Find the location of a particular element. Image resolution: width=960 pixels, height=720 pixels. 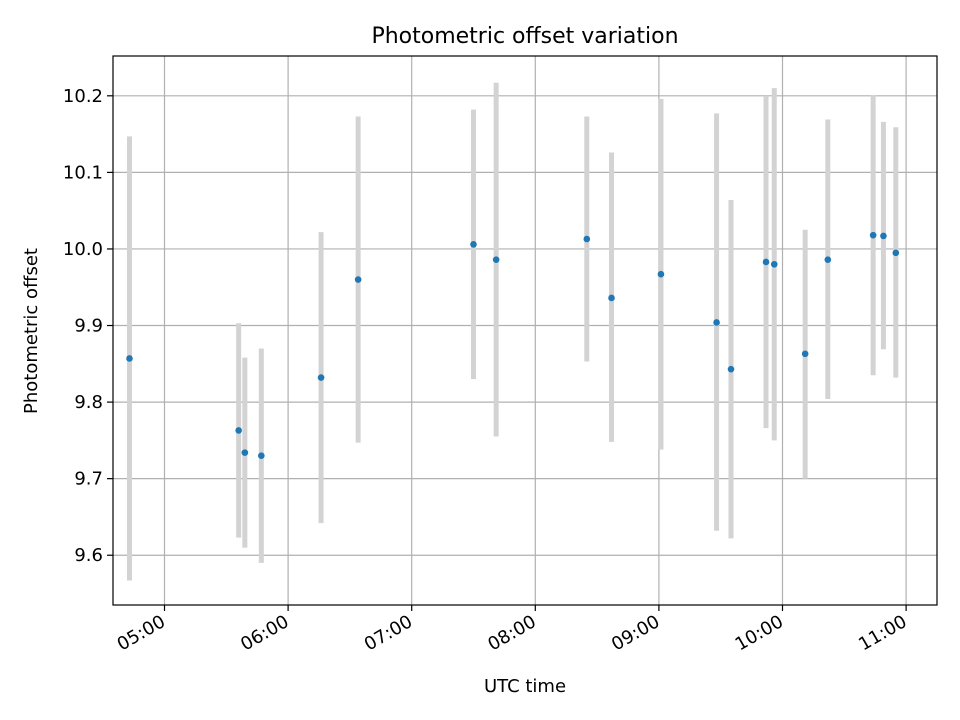

y-tick-label: 9.8 is located at coordinates (88, 402).